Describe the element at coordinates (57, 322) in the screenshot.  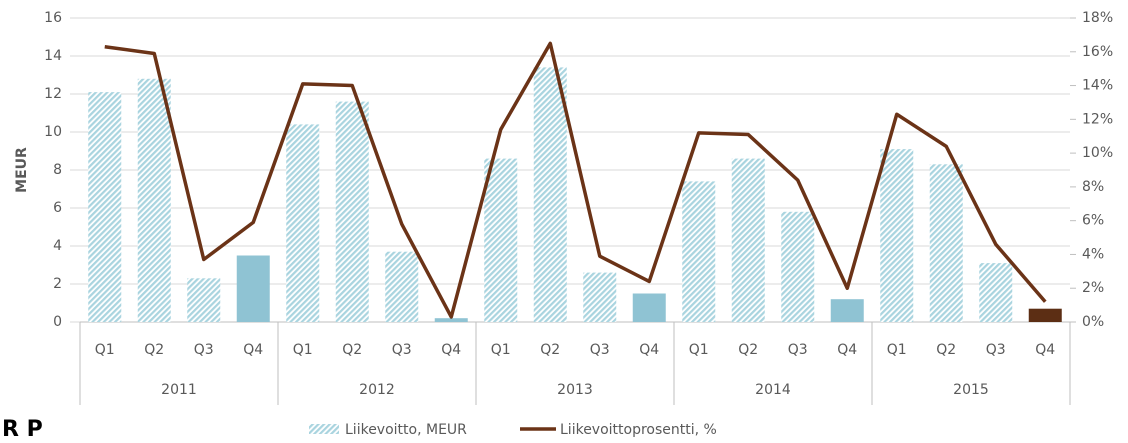
I see `y-tick-label: 0` at that location.